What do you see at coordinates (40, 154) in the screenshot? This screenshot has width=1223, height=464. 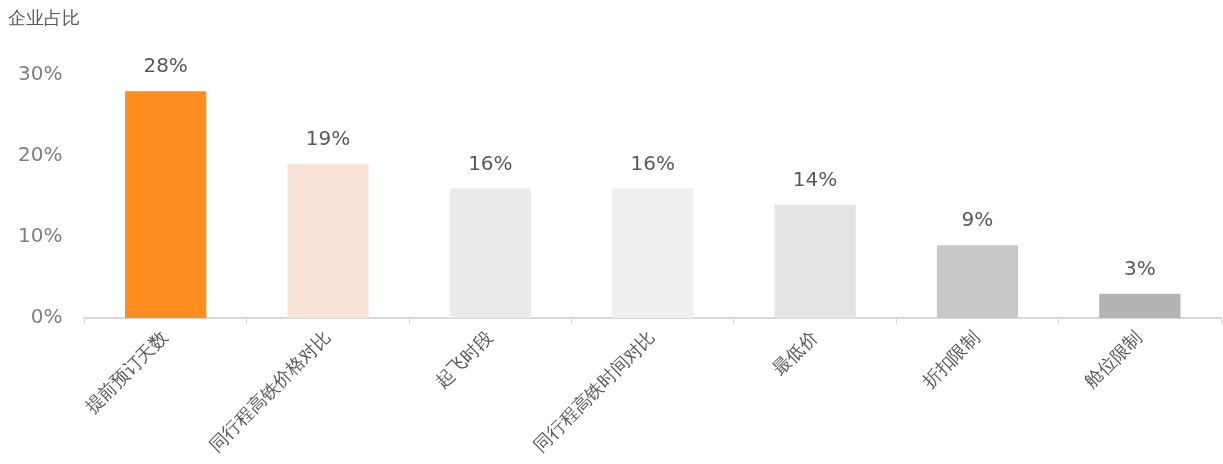 I see `y-tick-label: 20%` at bounding box center [40, 154].